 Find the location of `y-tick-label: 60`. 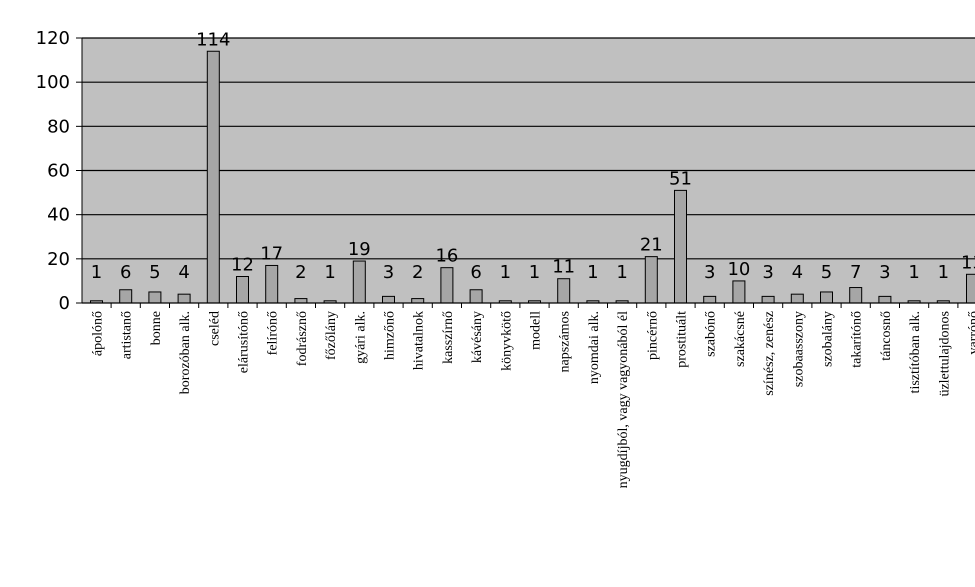

y-tick-label: 60 is located at coordinates (58, 171).